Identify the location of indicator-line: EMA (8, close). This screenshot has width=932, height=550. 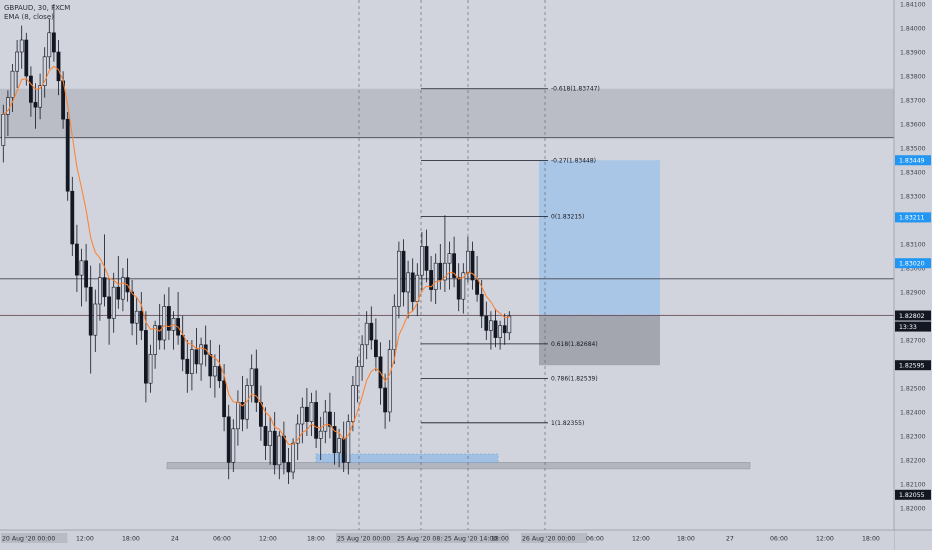
(29, 17).